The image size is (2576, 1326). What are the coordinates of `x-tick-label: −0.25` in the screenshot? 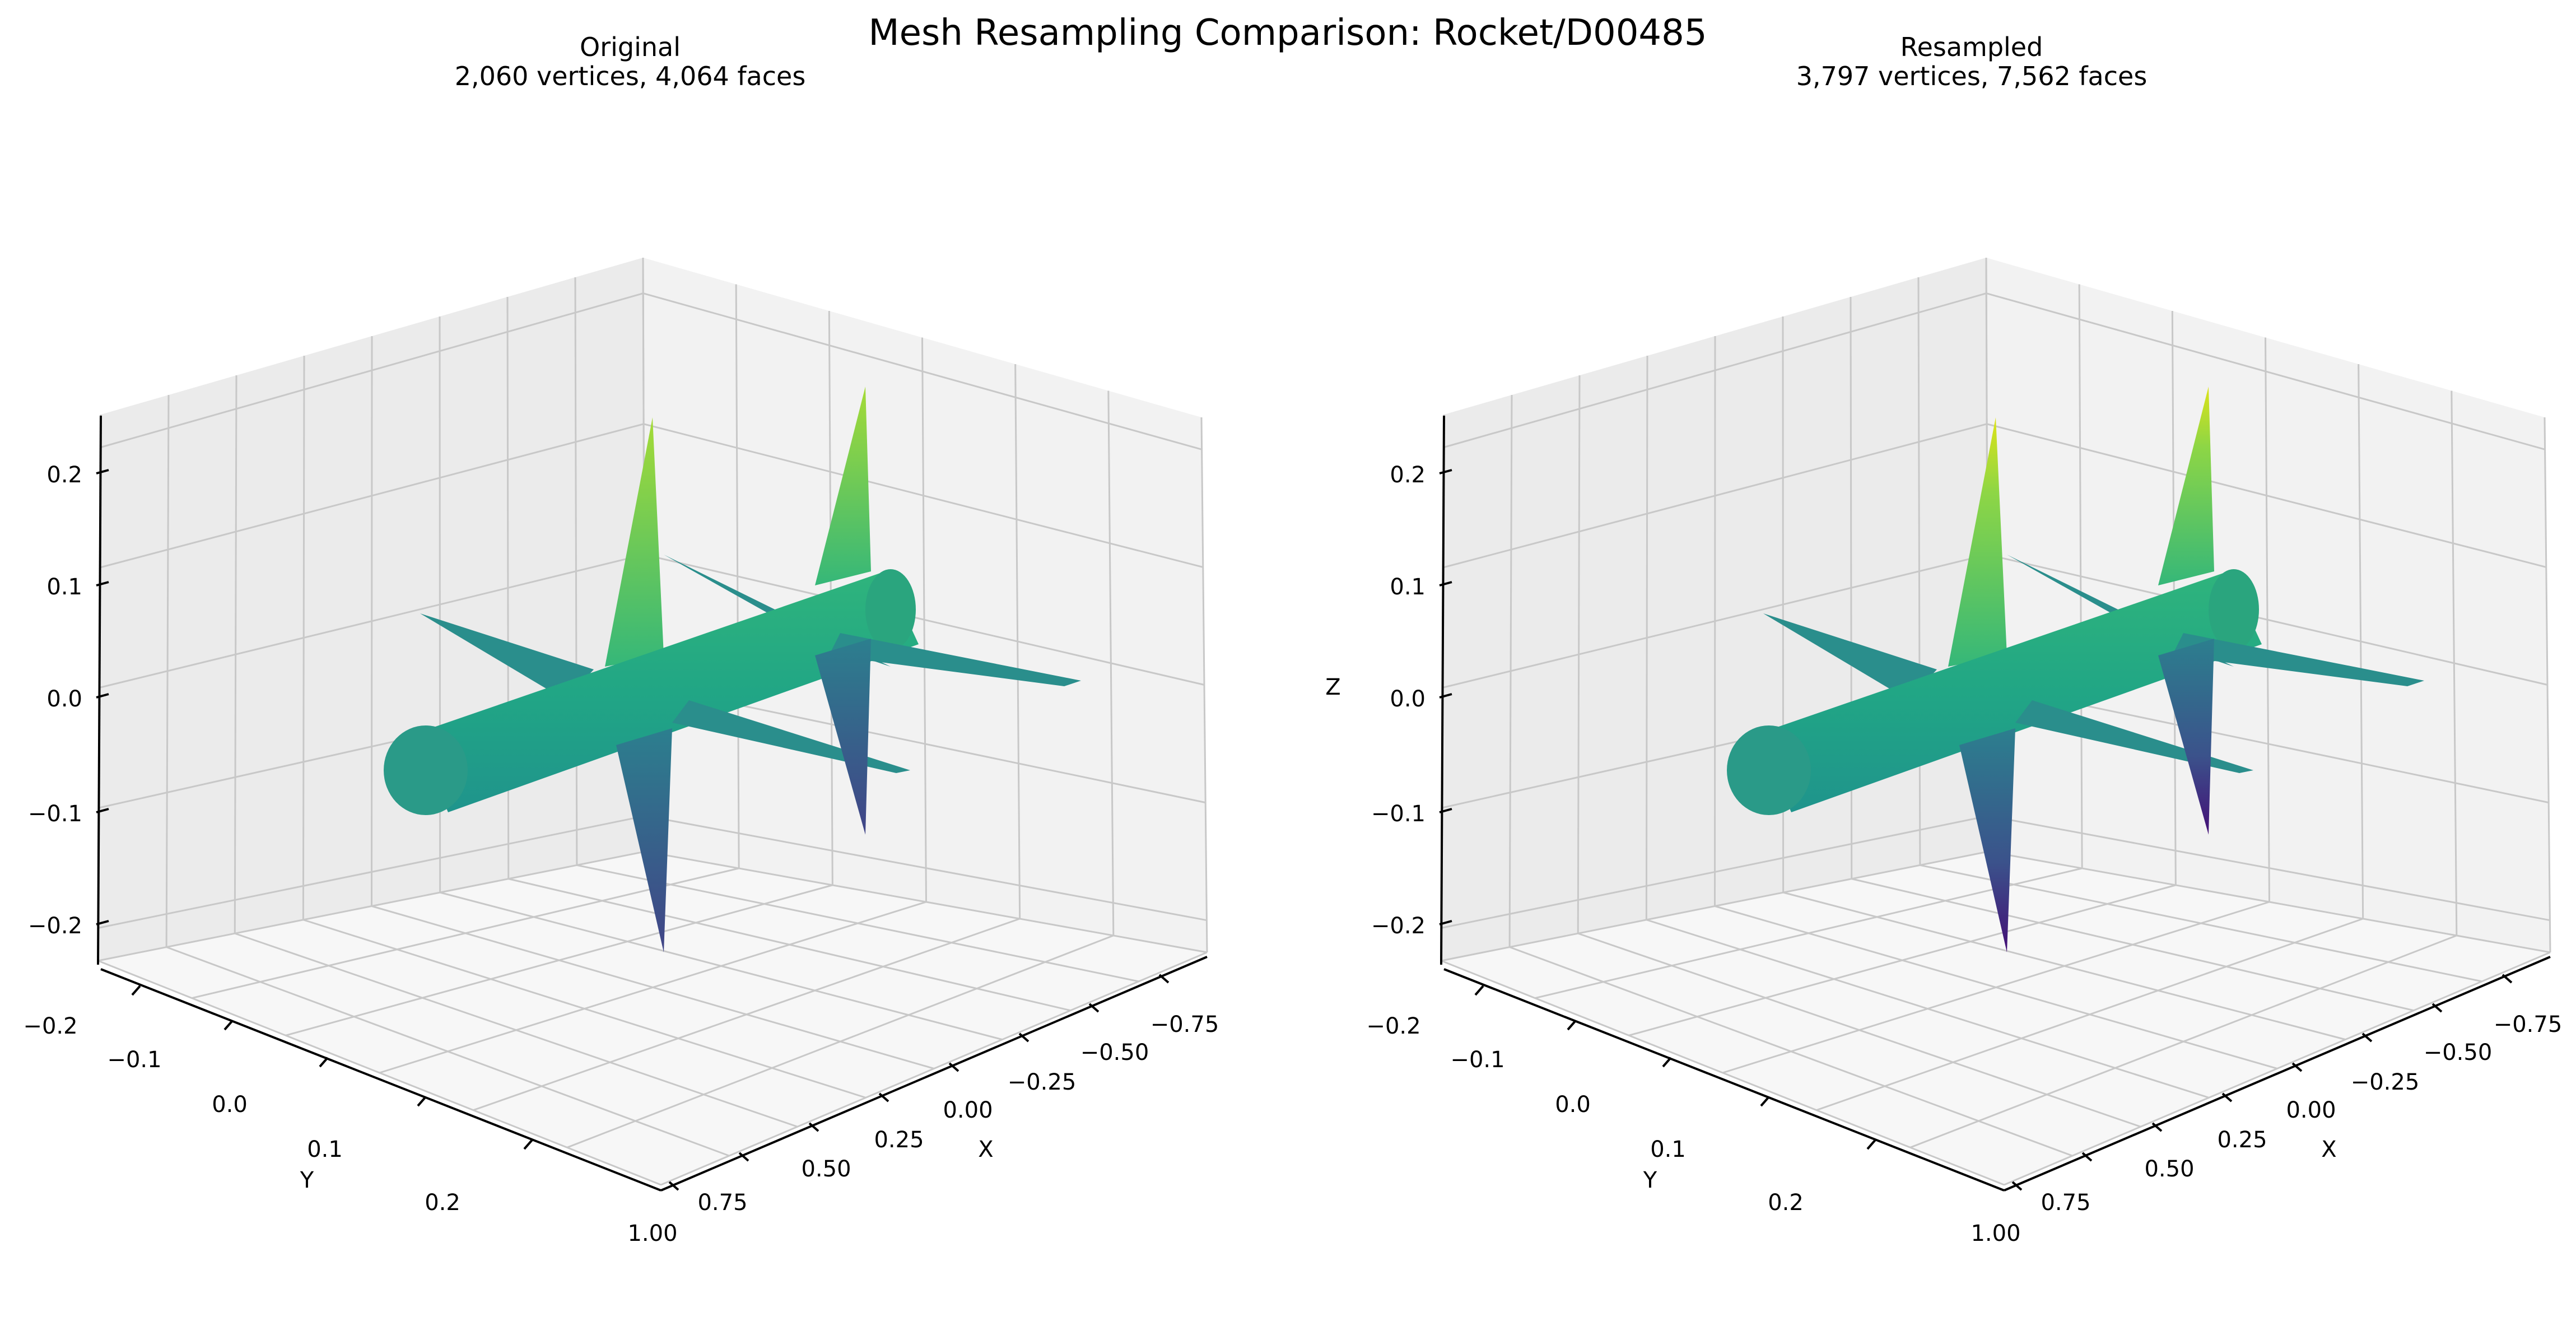 It's located at (1042, 1082).